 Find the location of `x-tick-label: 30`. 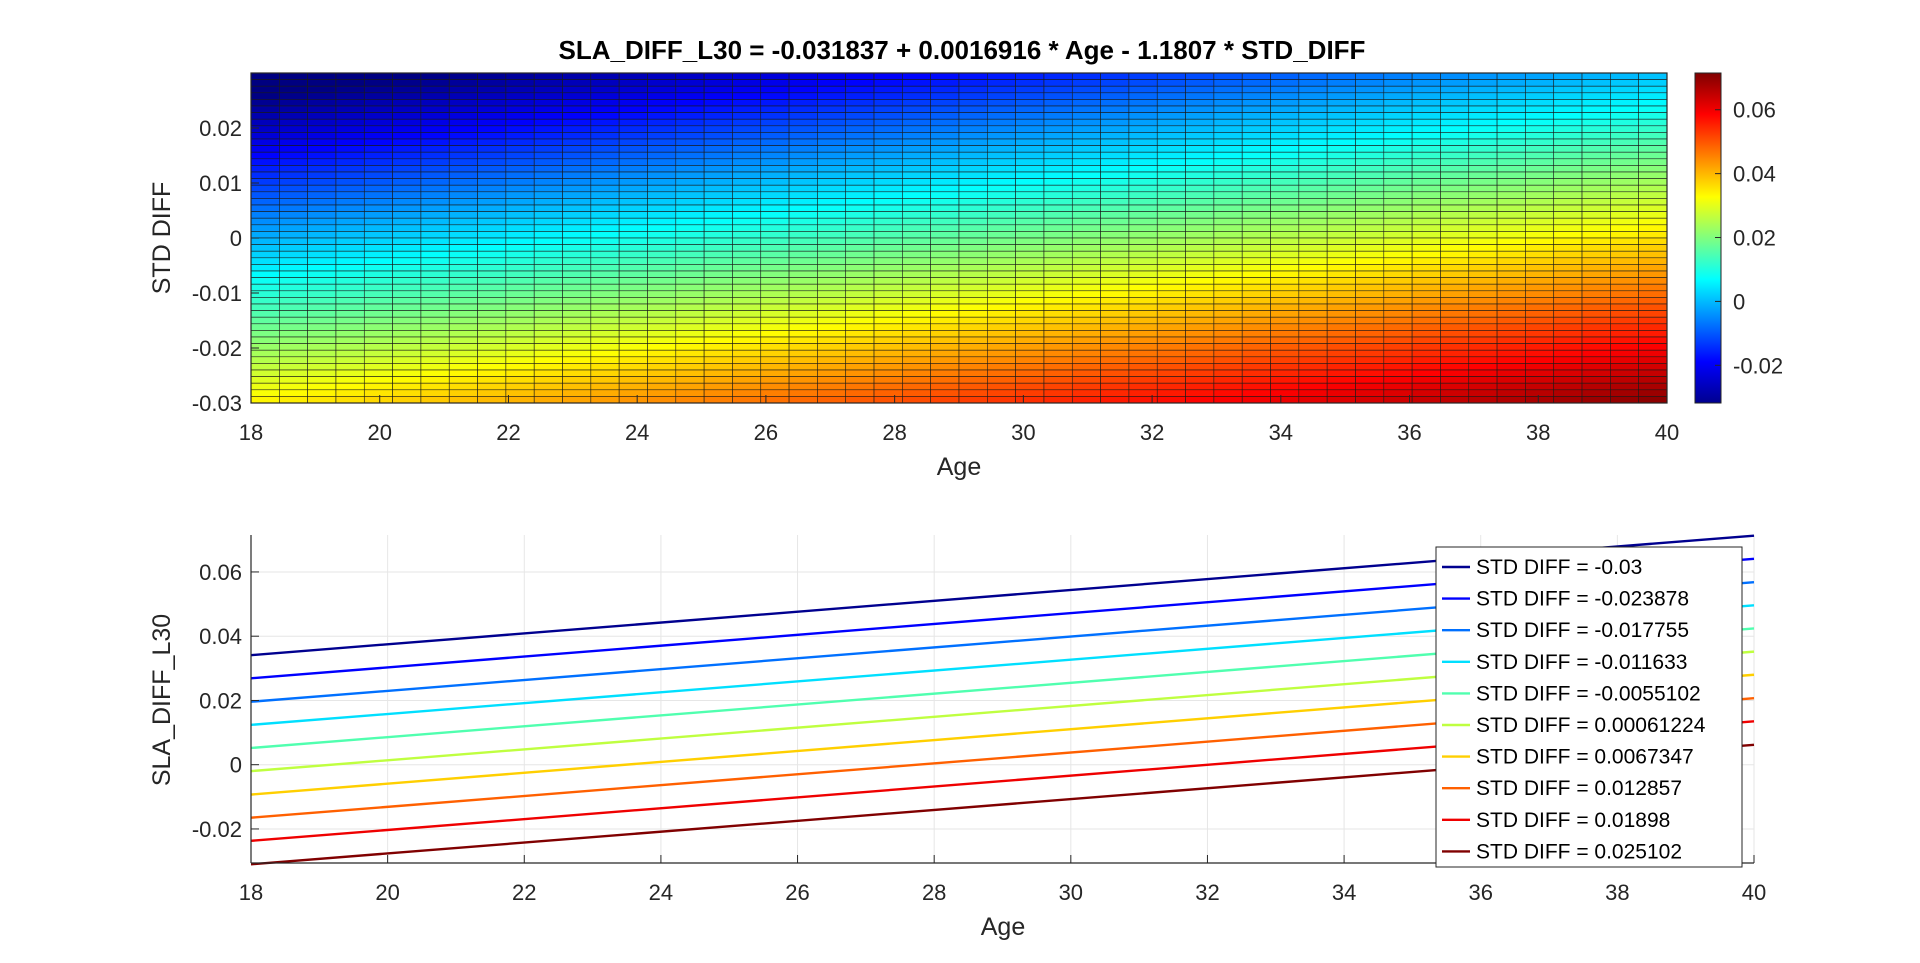

x-tick-label: 30 is located at coordinates (1071, 892).